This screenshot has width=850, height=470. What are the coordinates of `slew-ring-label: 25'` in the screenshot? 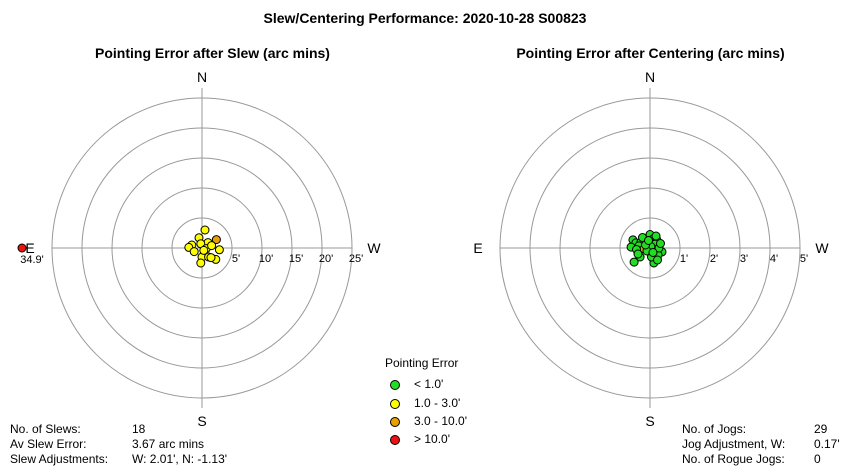 It's located at (356, 259).